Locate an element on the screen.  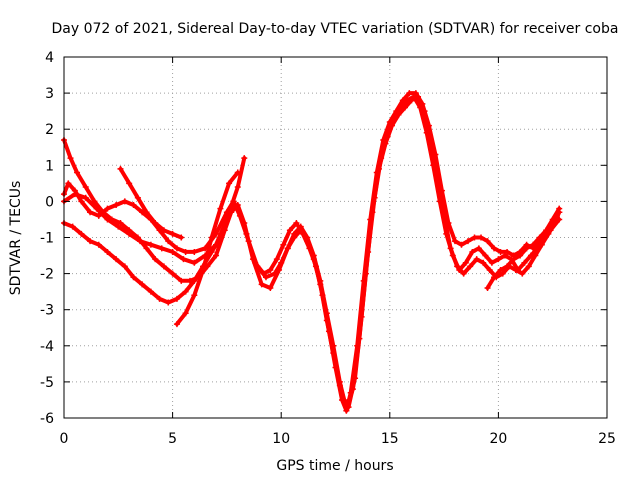
y-tick-label: -6 is located at coordinates (47, 419).